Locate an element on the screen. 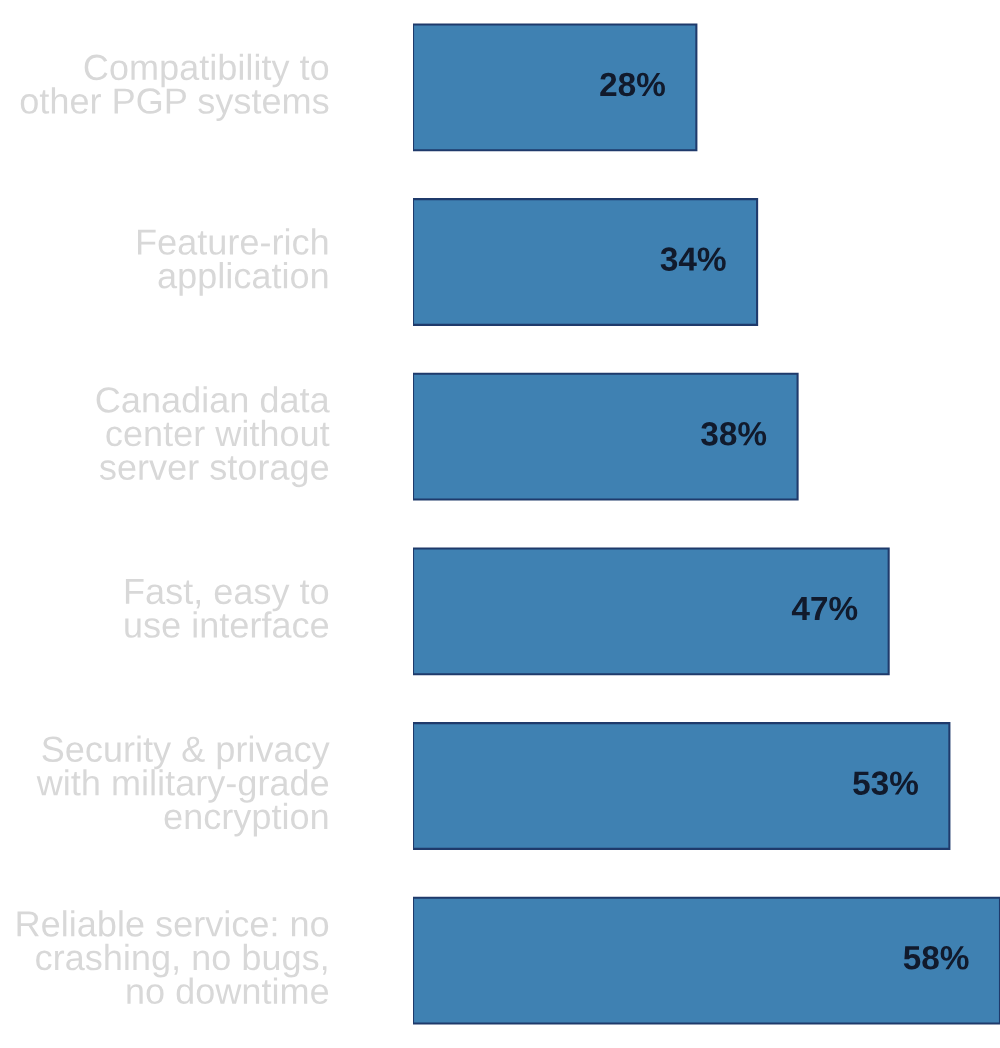 The width and height of the screenshot is (1000, 1048). data-label: 34% is located at coordinates (693, 259).